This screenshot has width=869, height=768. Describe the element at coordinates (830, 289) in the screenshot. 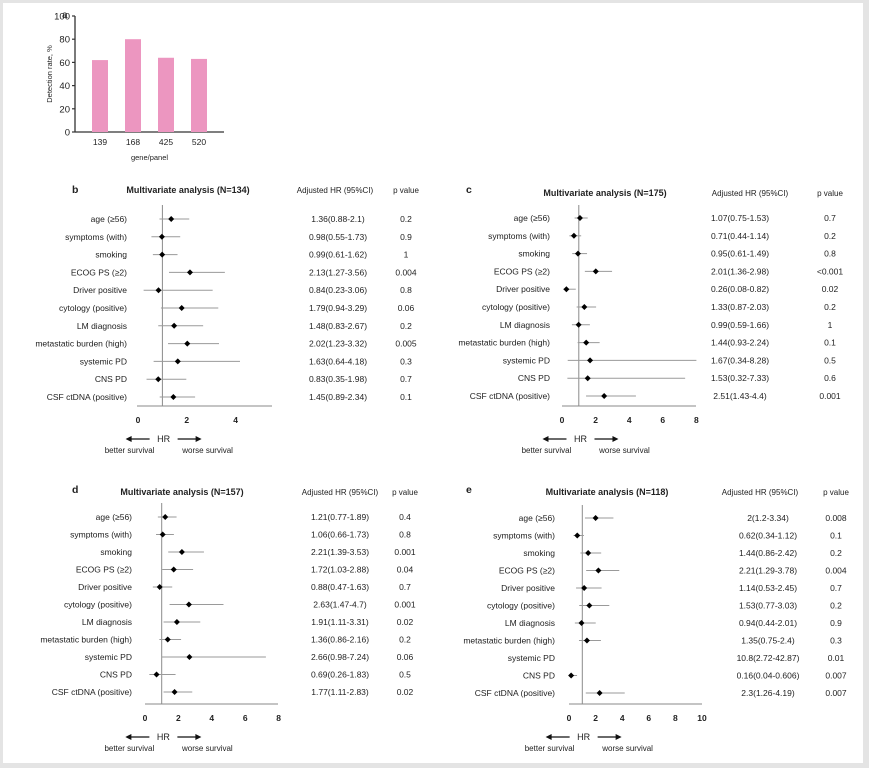

I see `panel-c-p-value: 0.02` at that location.